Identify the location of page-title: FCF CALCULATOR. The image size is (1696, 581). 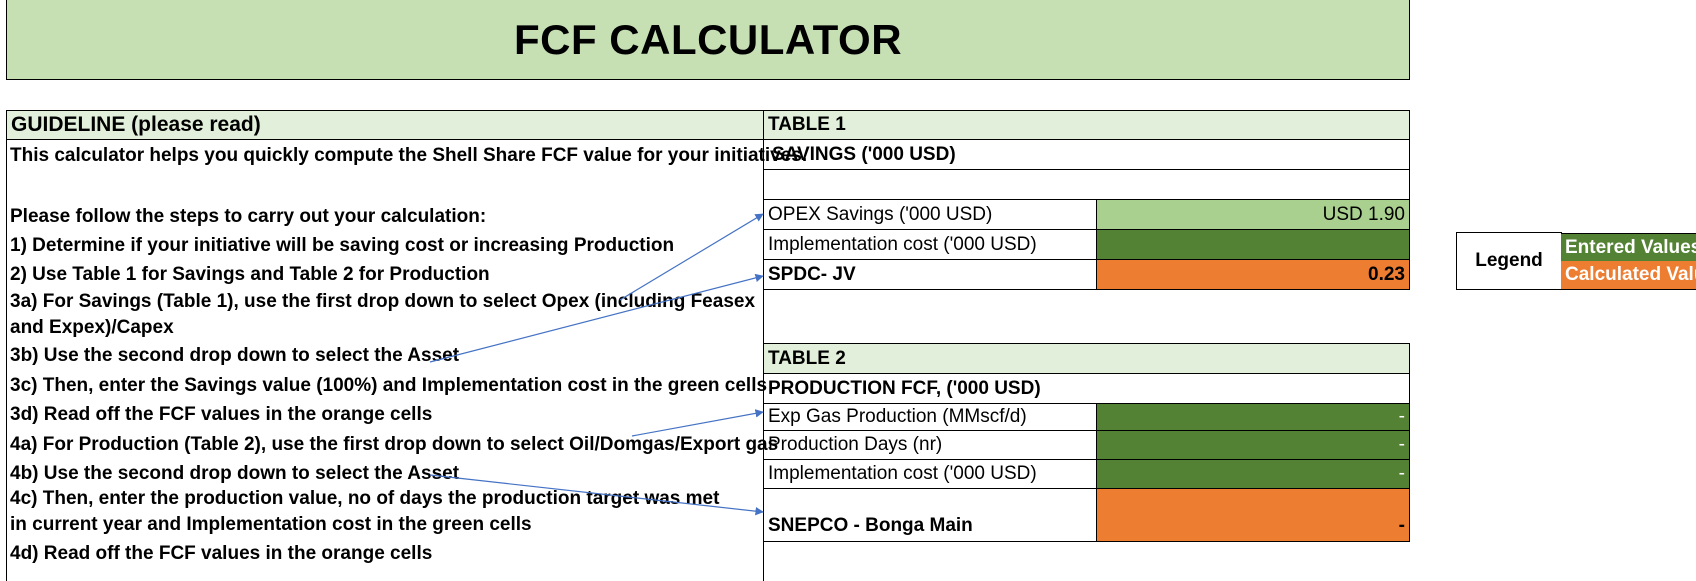
(708, 40).